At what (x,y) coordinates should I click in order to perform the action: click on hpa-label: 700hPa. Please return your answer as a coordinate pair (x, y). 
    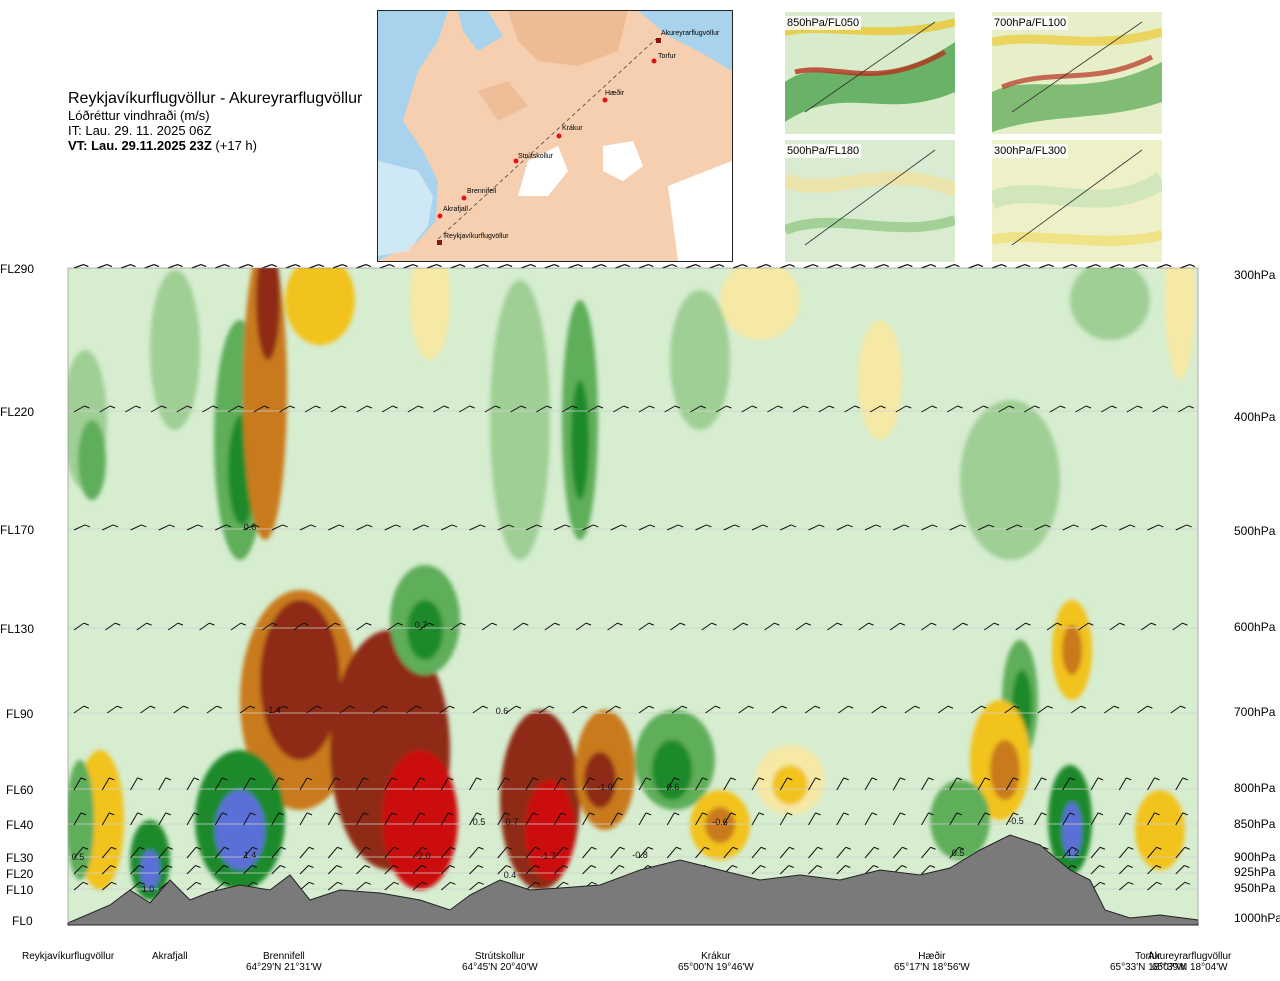
    Looking at the image, I should click on (1255, 712).